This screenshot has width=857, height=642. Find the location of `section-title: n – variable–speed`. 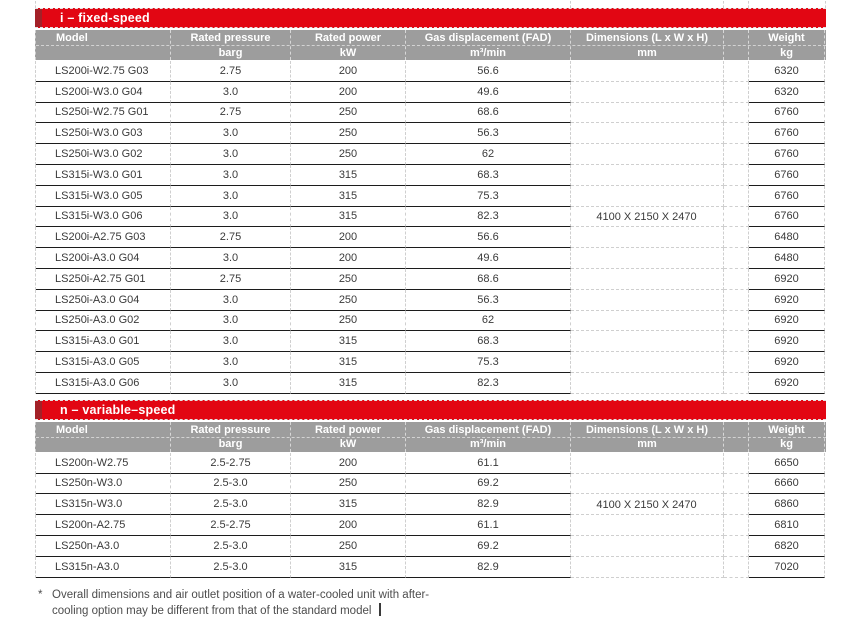

section-title: n – variable–speed is located at coordinates (118, 409).